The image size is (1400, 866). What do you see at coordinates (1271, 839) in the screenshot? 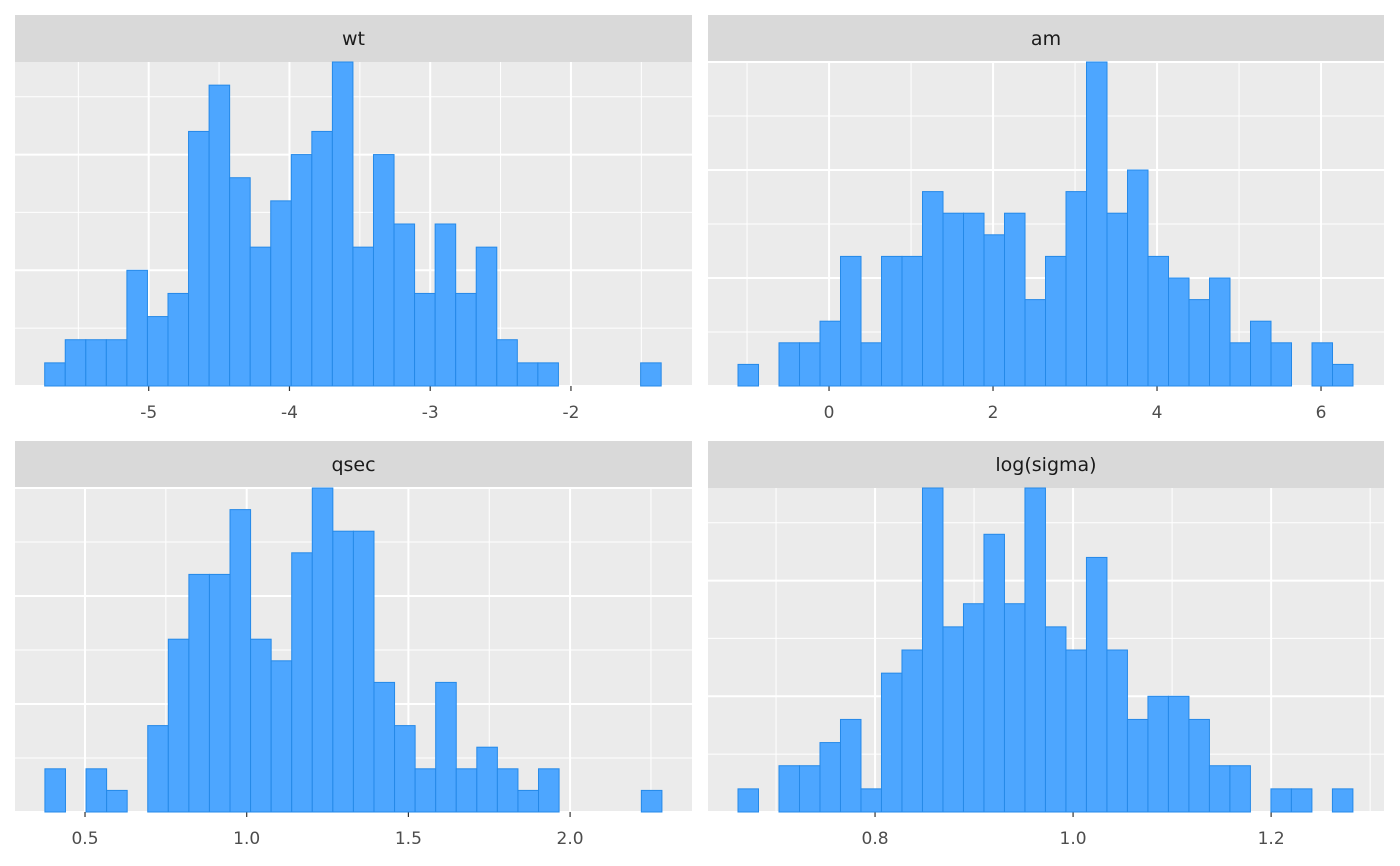
I see `x-tick-label: 1.2` at bounding box center [1271, 839].